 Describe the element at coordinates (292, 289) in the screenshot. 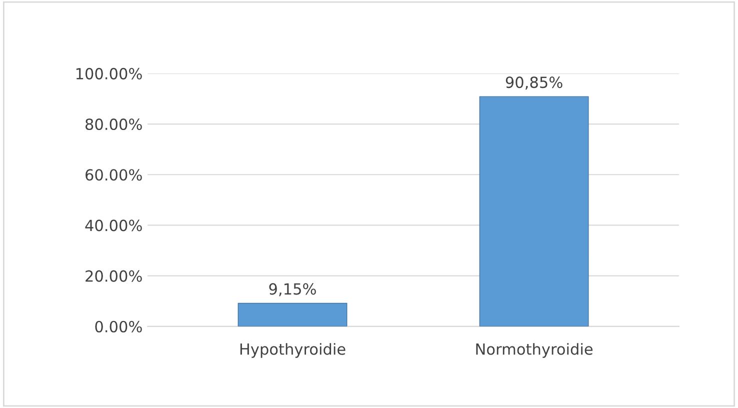

I see `data-label: 9,15%` at that location.